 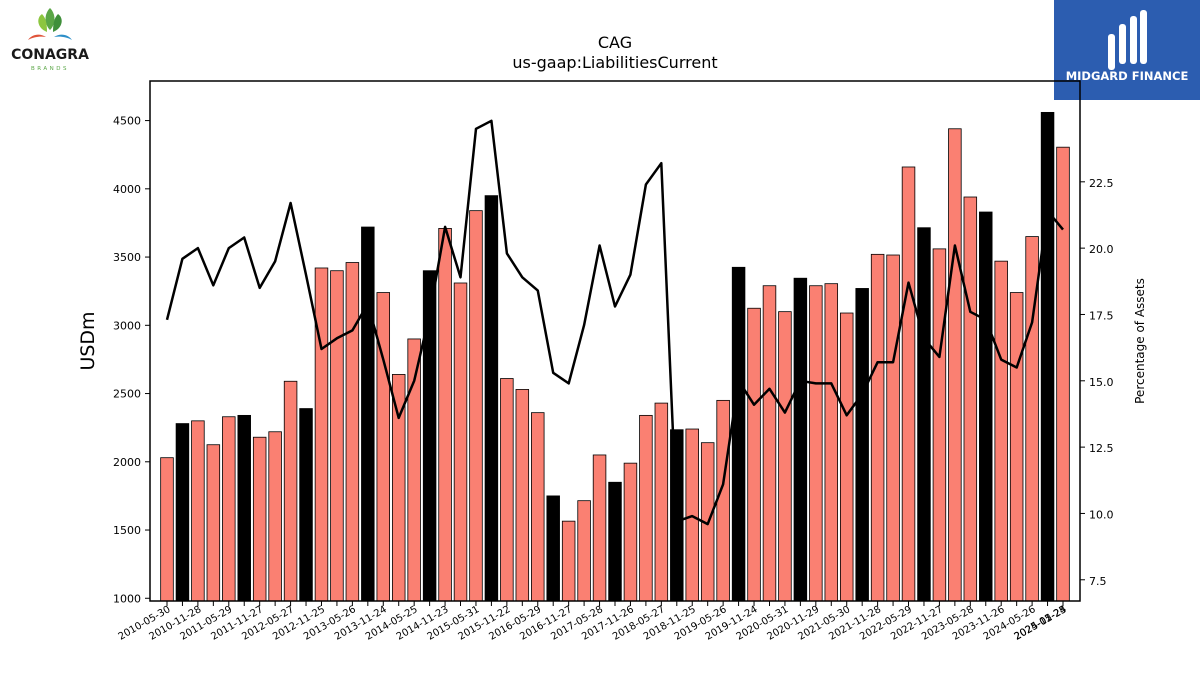 I want to click on y-tick-label: 1500, so click(x=127, y=530).